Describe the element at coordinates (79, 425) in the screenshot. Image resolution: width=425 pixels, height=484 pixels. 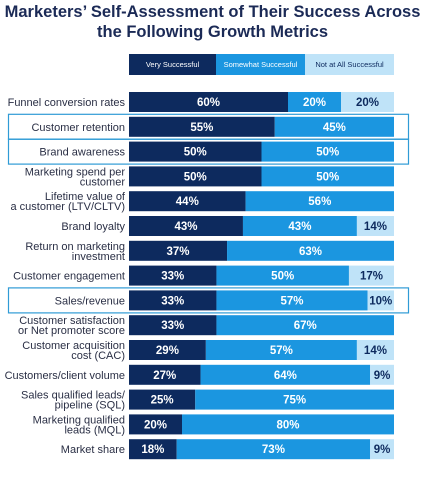
I see `category-label: Marketing qualified leads (MQL)` at that location.